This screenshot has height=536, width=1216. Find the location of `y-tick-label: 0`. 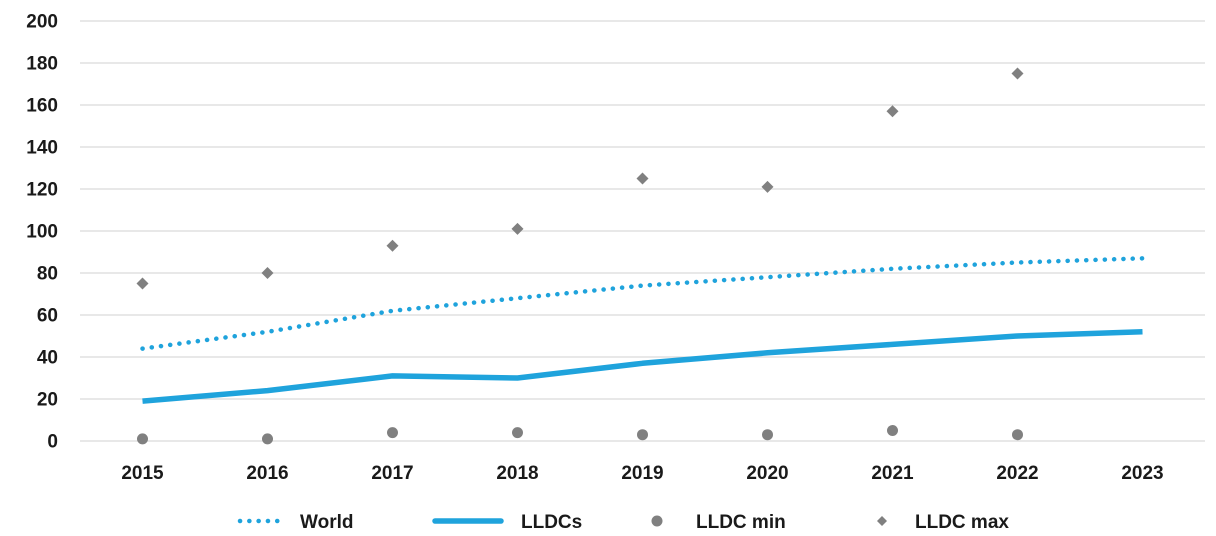

y-tick-label: 0 is located at coordinates (52, 442).